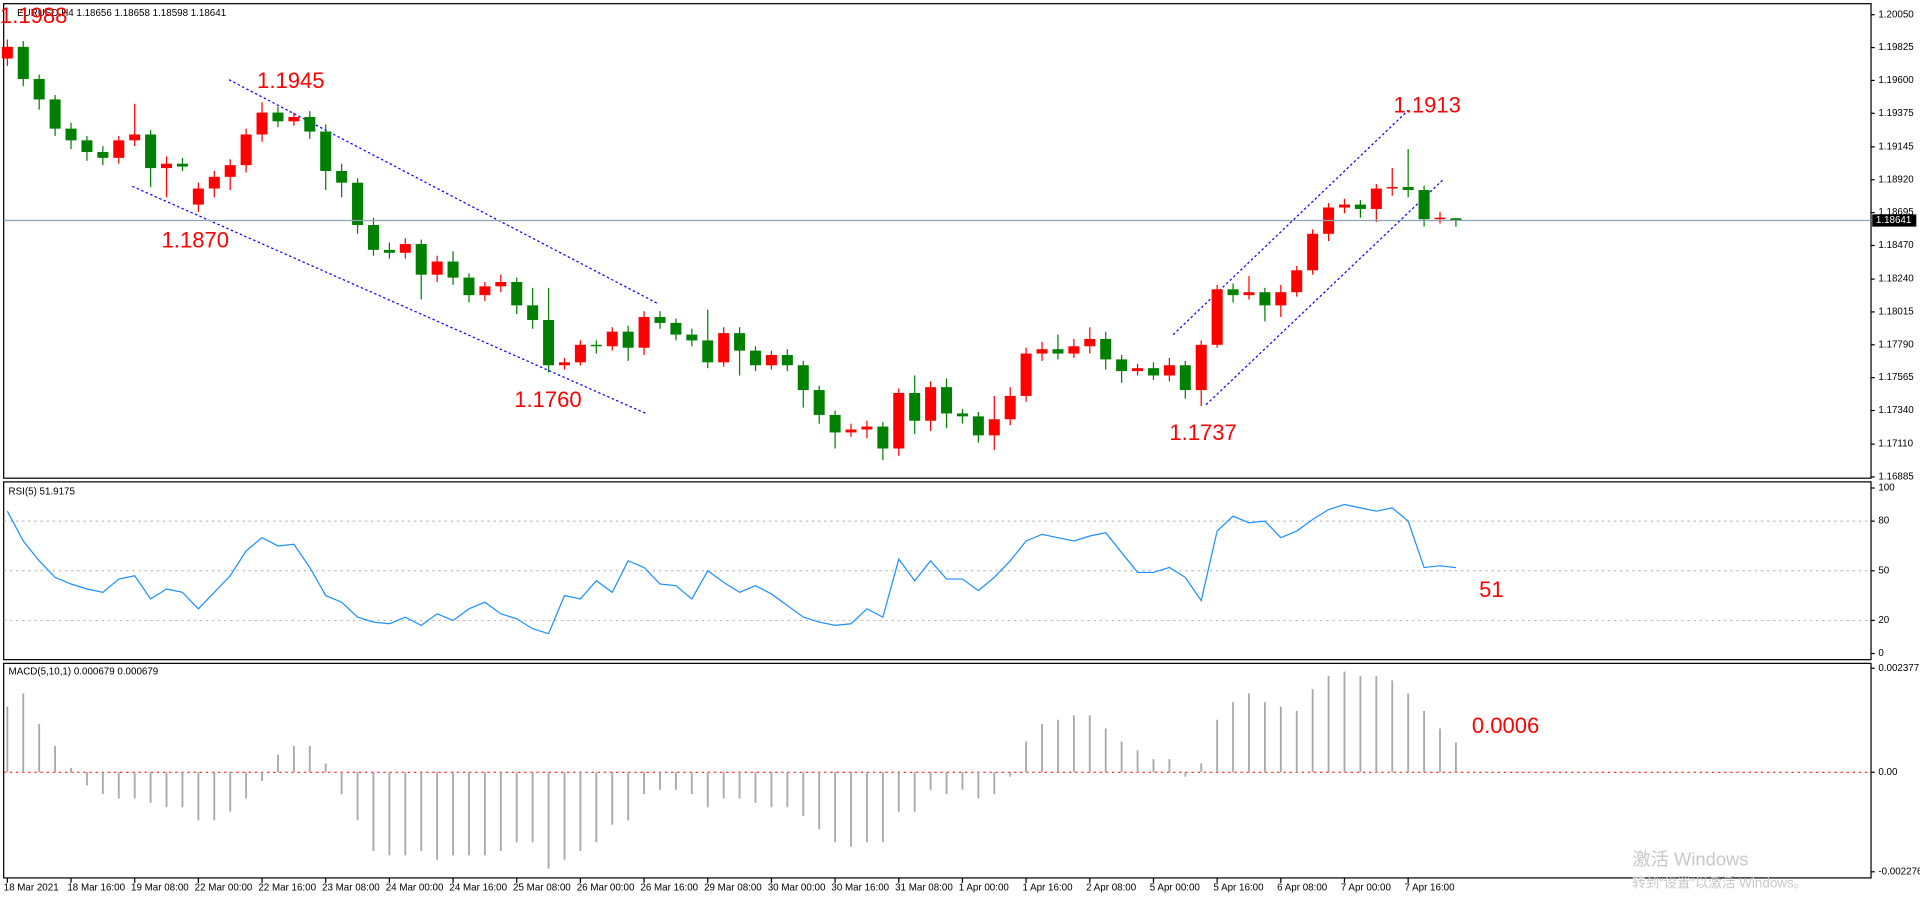 Image resolution: width=1920 pixels, height=900 pixels. Describe the element at coordinates (542, 887) in the screenshot. I see `x-tick-label: 25 Mar 08:00` at that location.